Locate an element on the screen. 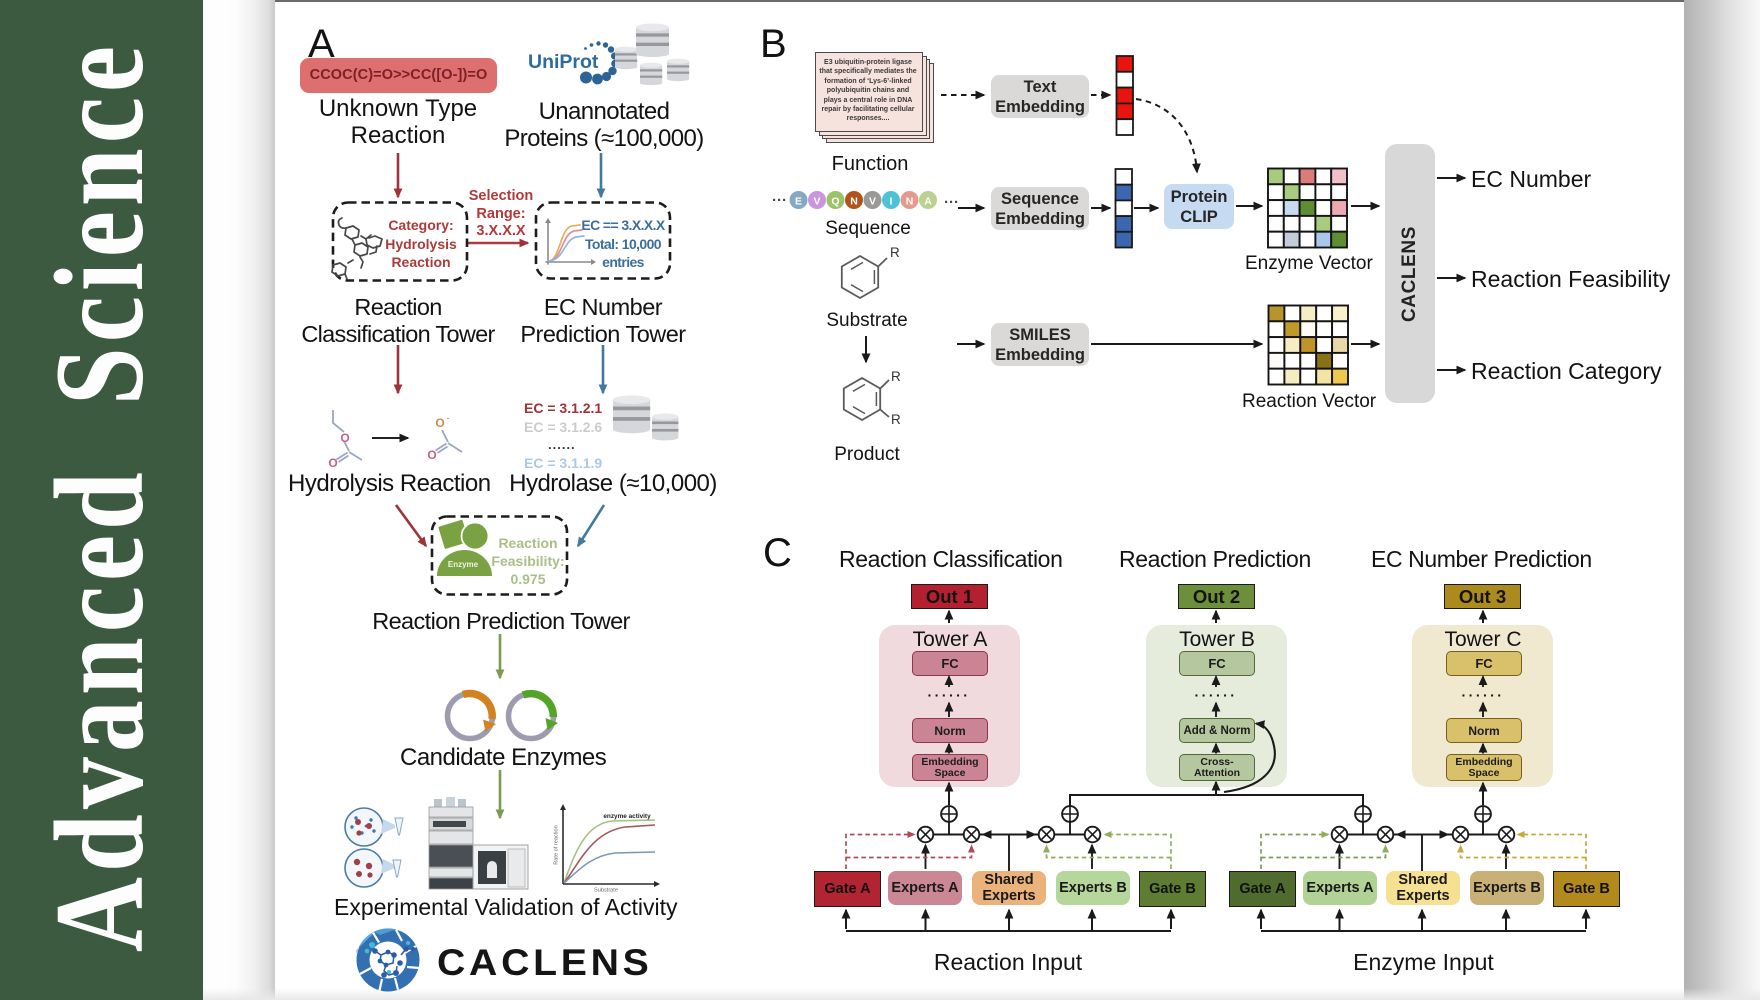 The height and width of the screenshot is (1000, 1760). svg-text: E is located at coordinates (798, 202).